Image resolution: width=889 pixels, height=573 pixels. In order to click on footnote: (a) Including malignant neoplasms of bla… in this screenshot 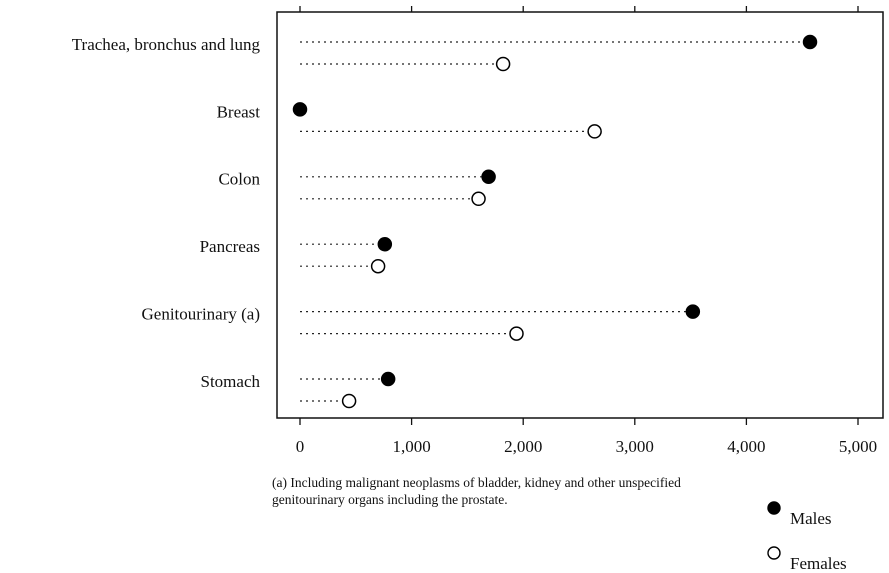, I will do `click(476, 482)`.